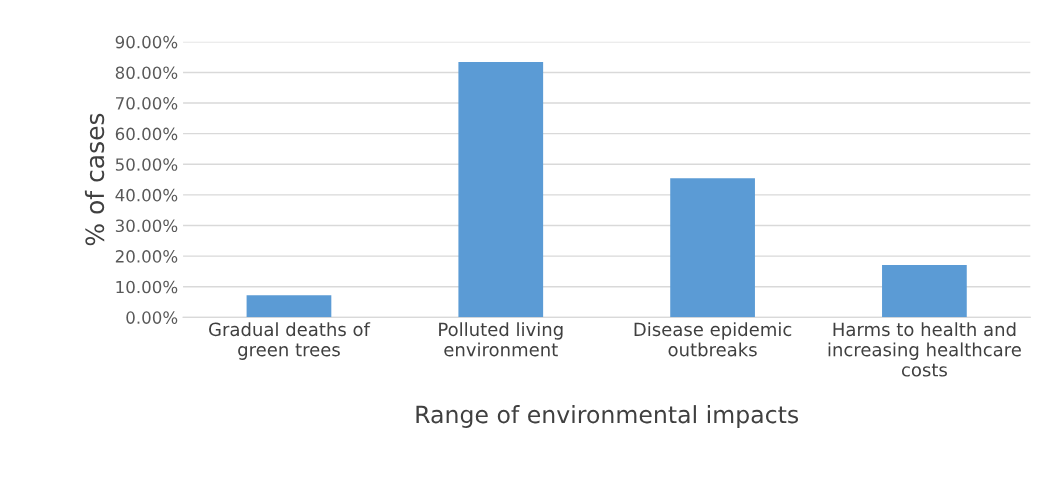 Image resolution: width=1046 pixels, height=492 pixels. Describe the element at coordinates (152, 317) in the screenshot. I see `y-tick-label: 0.00%` at that location.